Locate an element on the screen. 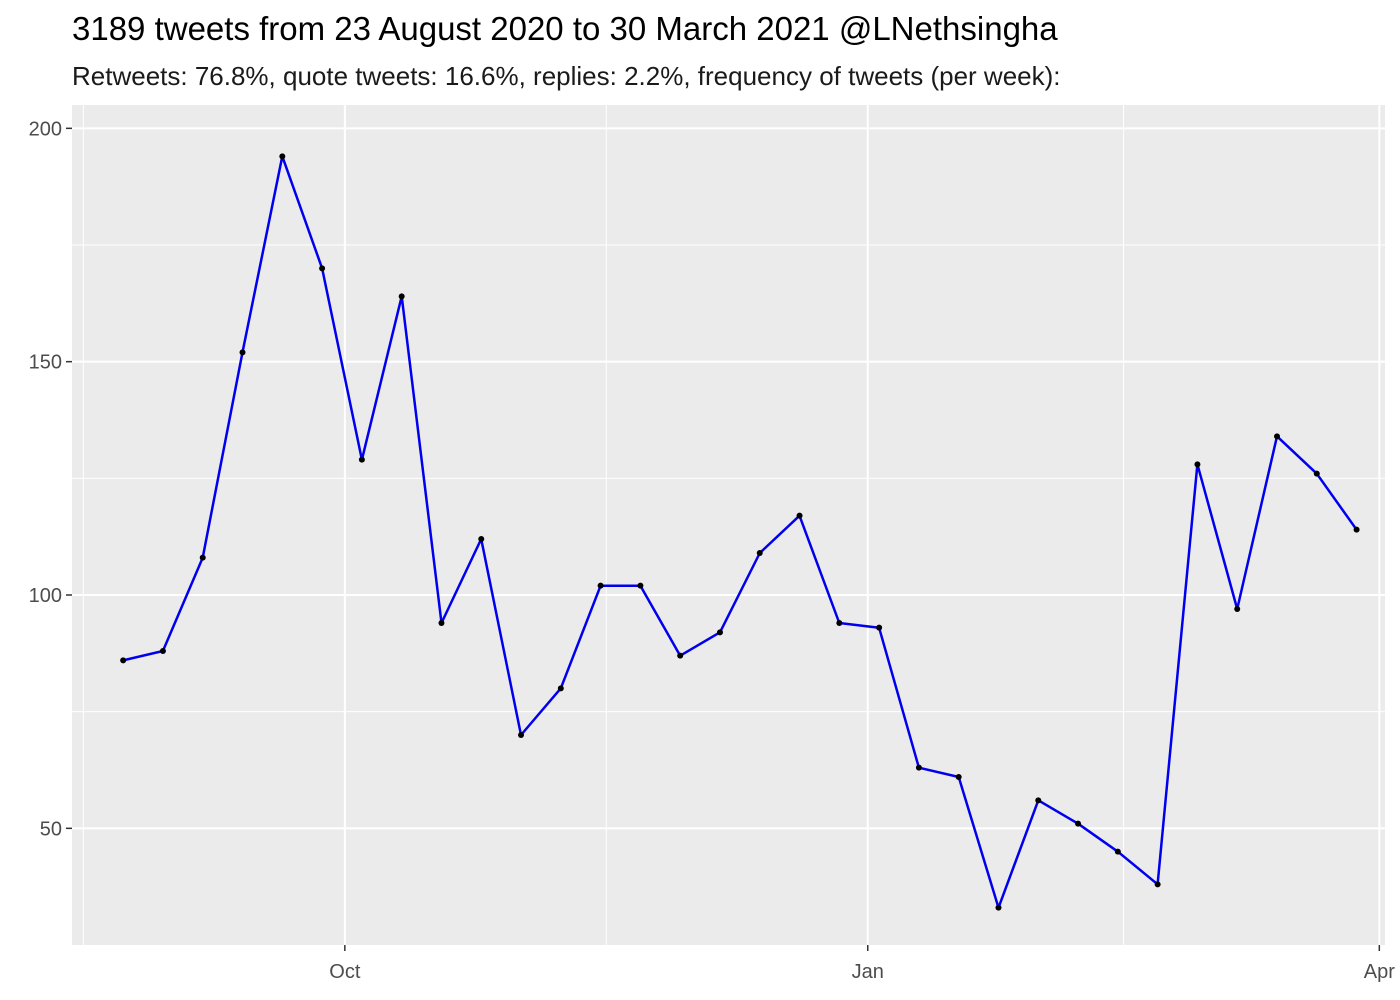 The image size is (1400, 1000). y-tick-label: 200 is located at coordinates (45, 129).